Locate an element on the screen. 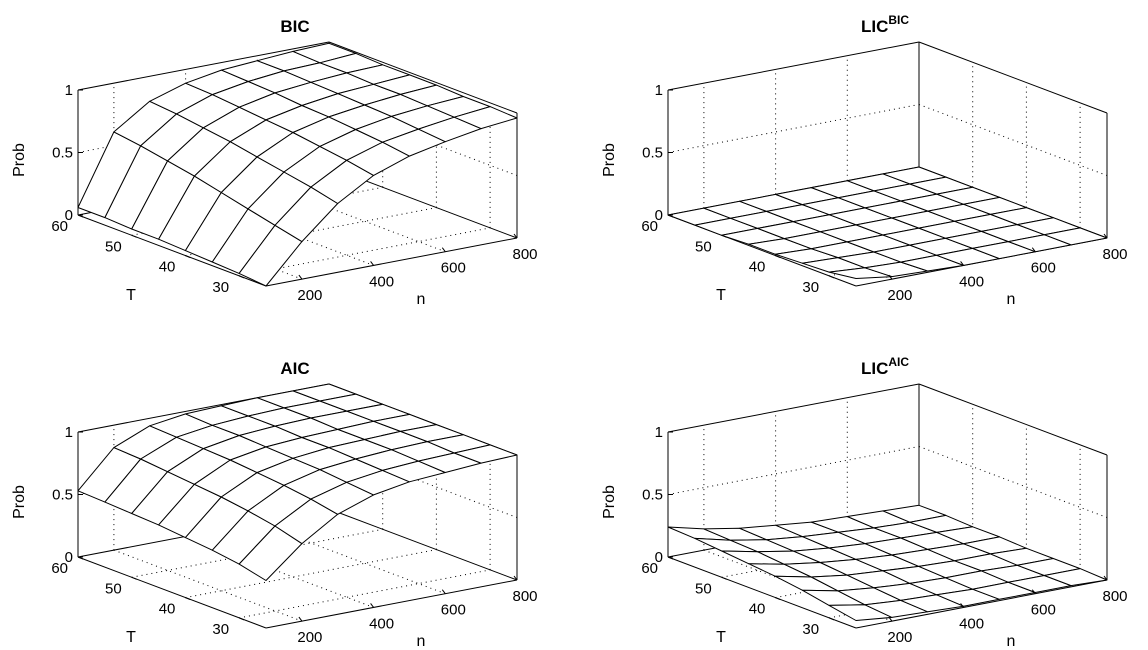 This screenshot has width=1148, height=650. chart-title: BIC is located at coordinates (294, 26).